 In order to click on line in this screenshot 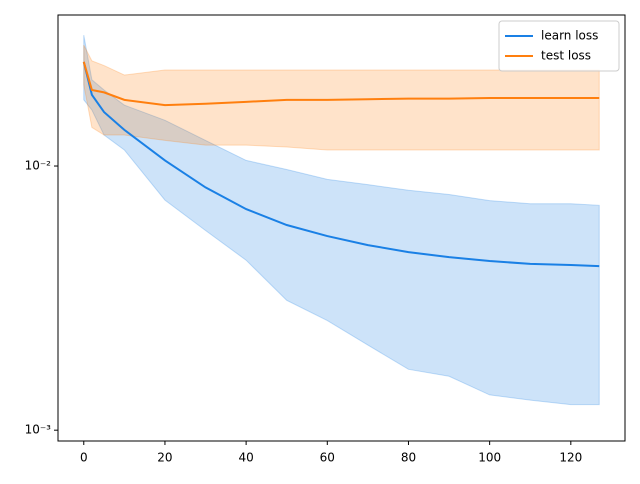, I will do `click(341, 84)`.